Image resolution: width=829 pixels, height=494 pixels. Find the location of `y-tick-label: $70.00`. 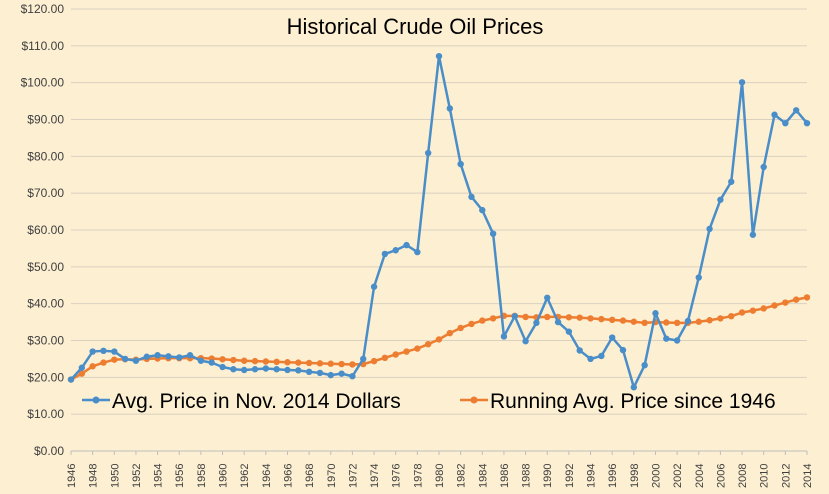

y-tick-label: $70.00 is located at coordinates (45, 193).